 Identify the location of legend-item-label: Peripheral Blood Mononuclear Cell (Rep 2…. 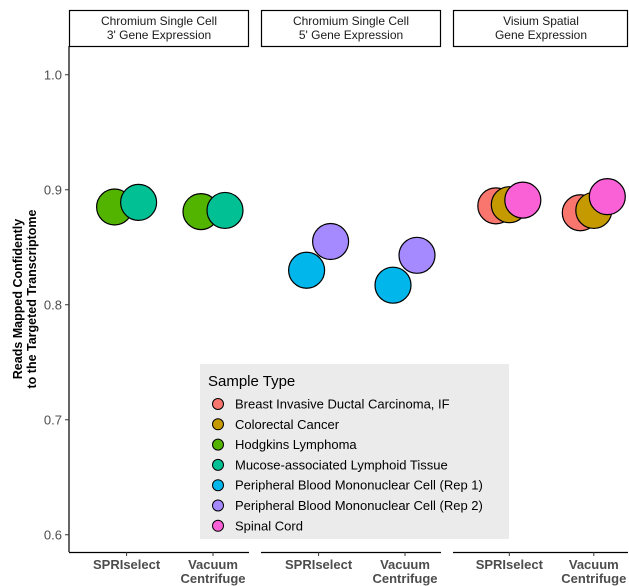
(359, 505).